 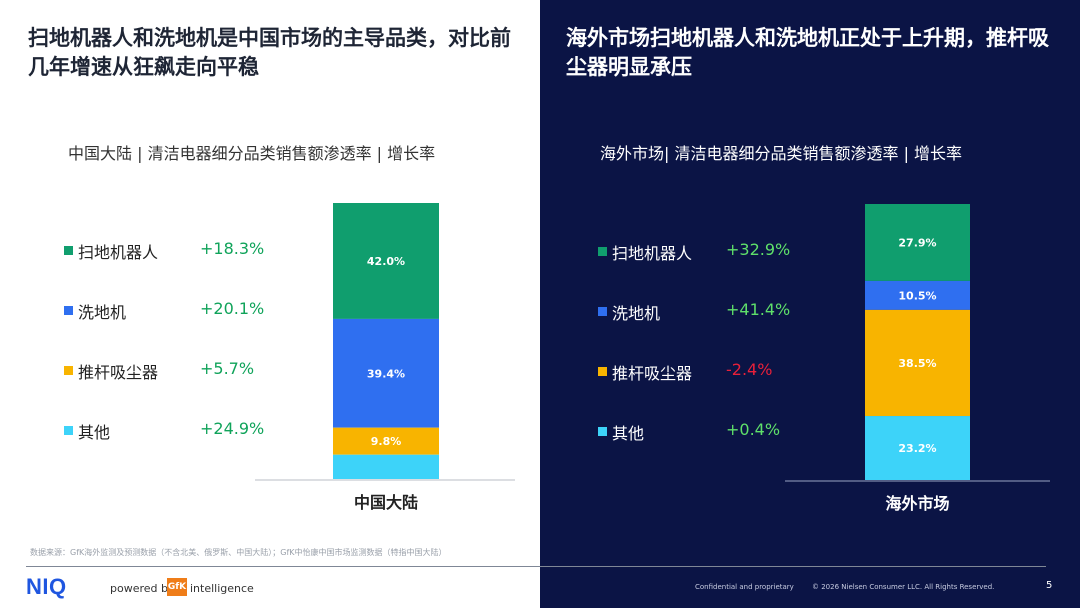 What do you see at coordinates (46, 586) in the screenshot?
I see `niq-logo: NIQ` at bounding box center [46, 586].